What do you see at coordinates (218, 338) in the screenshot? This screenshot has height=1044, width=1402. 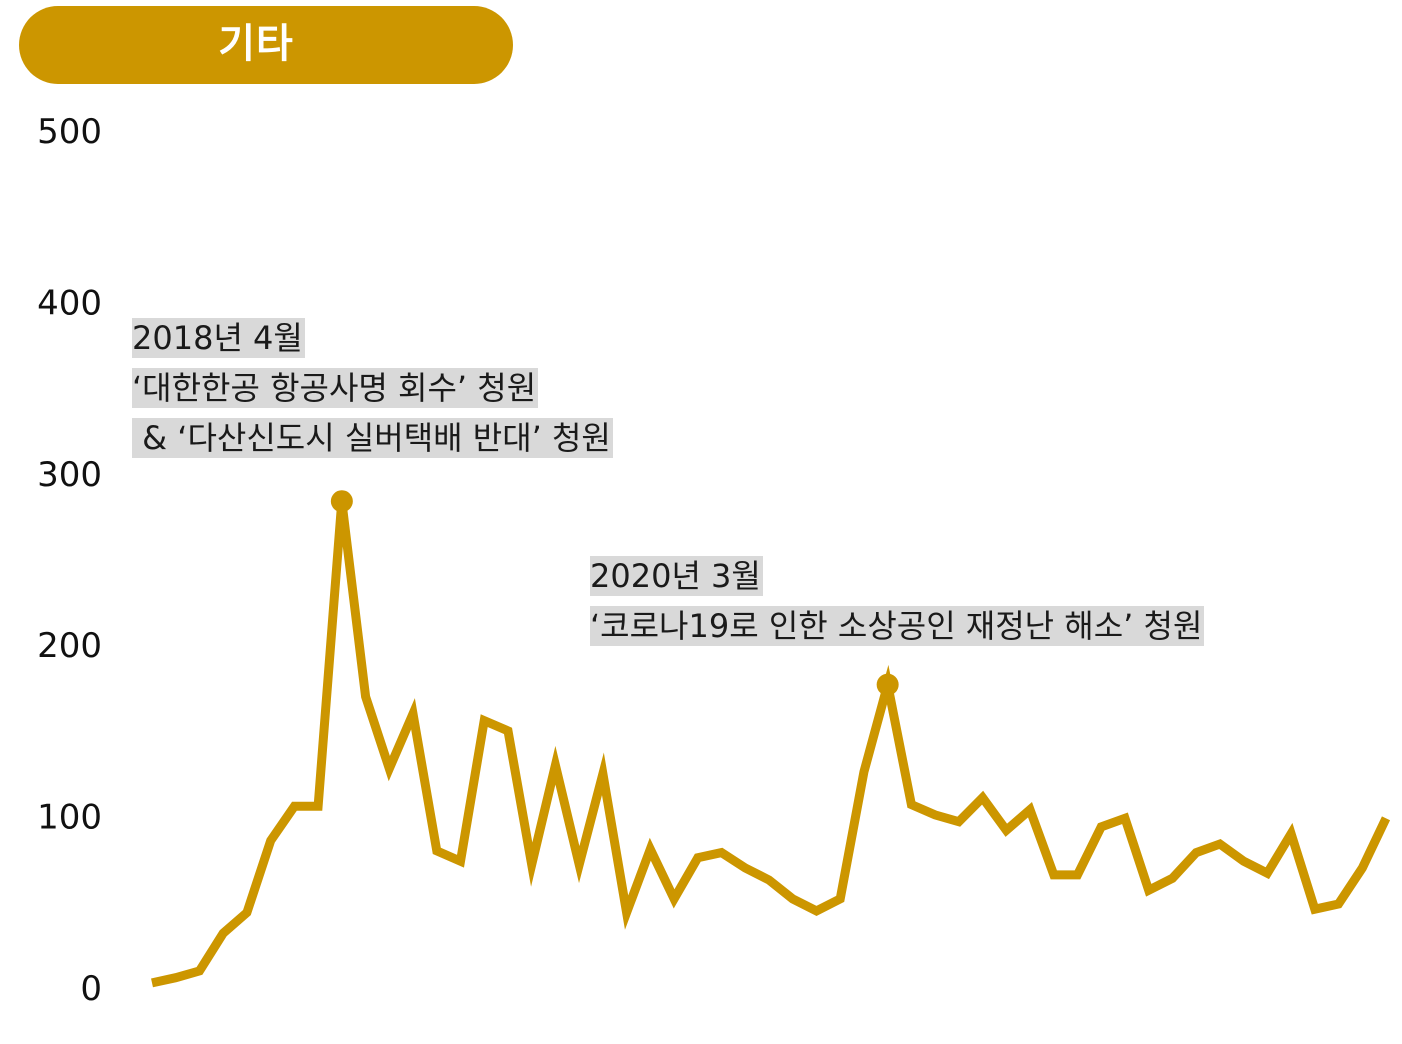 I see `annotation-line: 2018년 4월` at bounding box center [218, 338].